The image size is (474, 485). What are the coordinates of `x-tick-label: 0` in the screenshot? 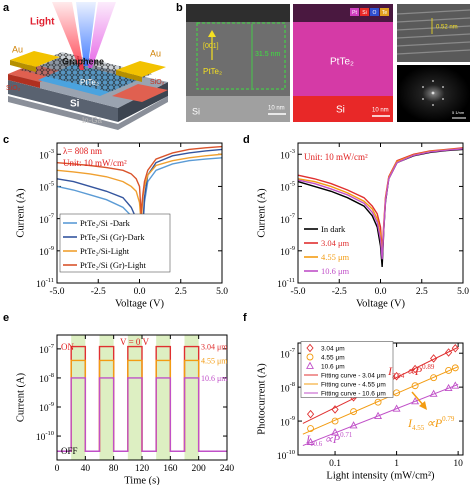 It's located at (57, 469).